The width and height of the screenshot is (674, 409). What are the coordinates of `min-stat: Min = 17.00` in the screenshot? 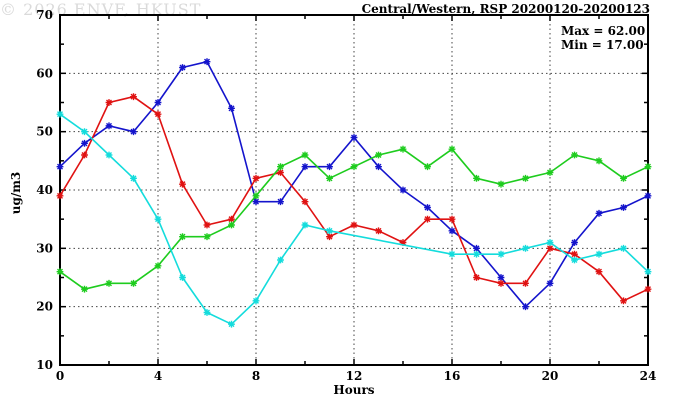 It's located at (602, 45).